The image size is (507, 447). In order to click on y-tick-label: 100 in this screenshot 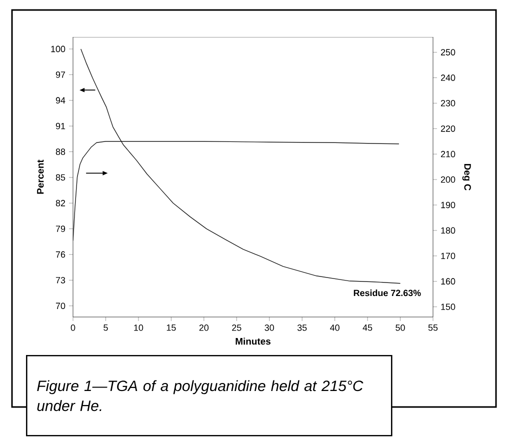, I will do `click(58, 49)`.